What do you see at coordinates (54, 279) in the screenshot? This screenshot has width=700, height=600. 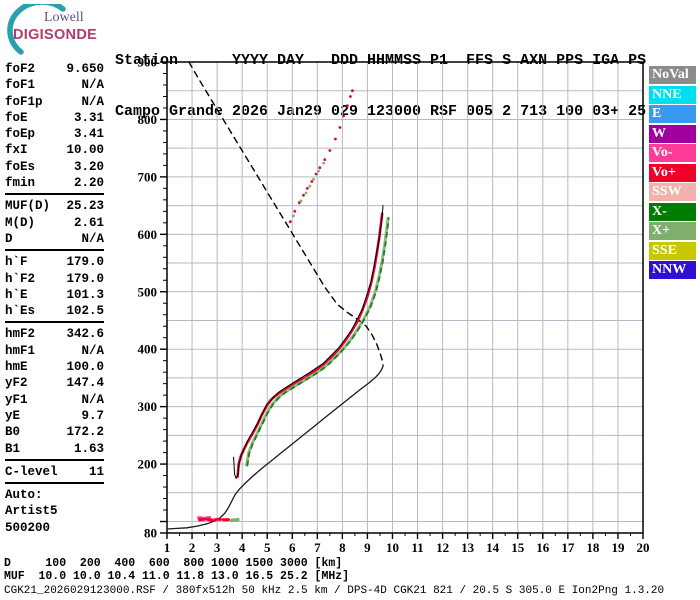 I see `parameter-row: h`F2 179.0` at bounding box center [54, 279].